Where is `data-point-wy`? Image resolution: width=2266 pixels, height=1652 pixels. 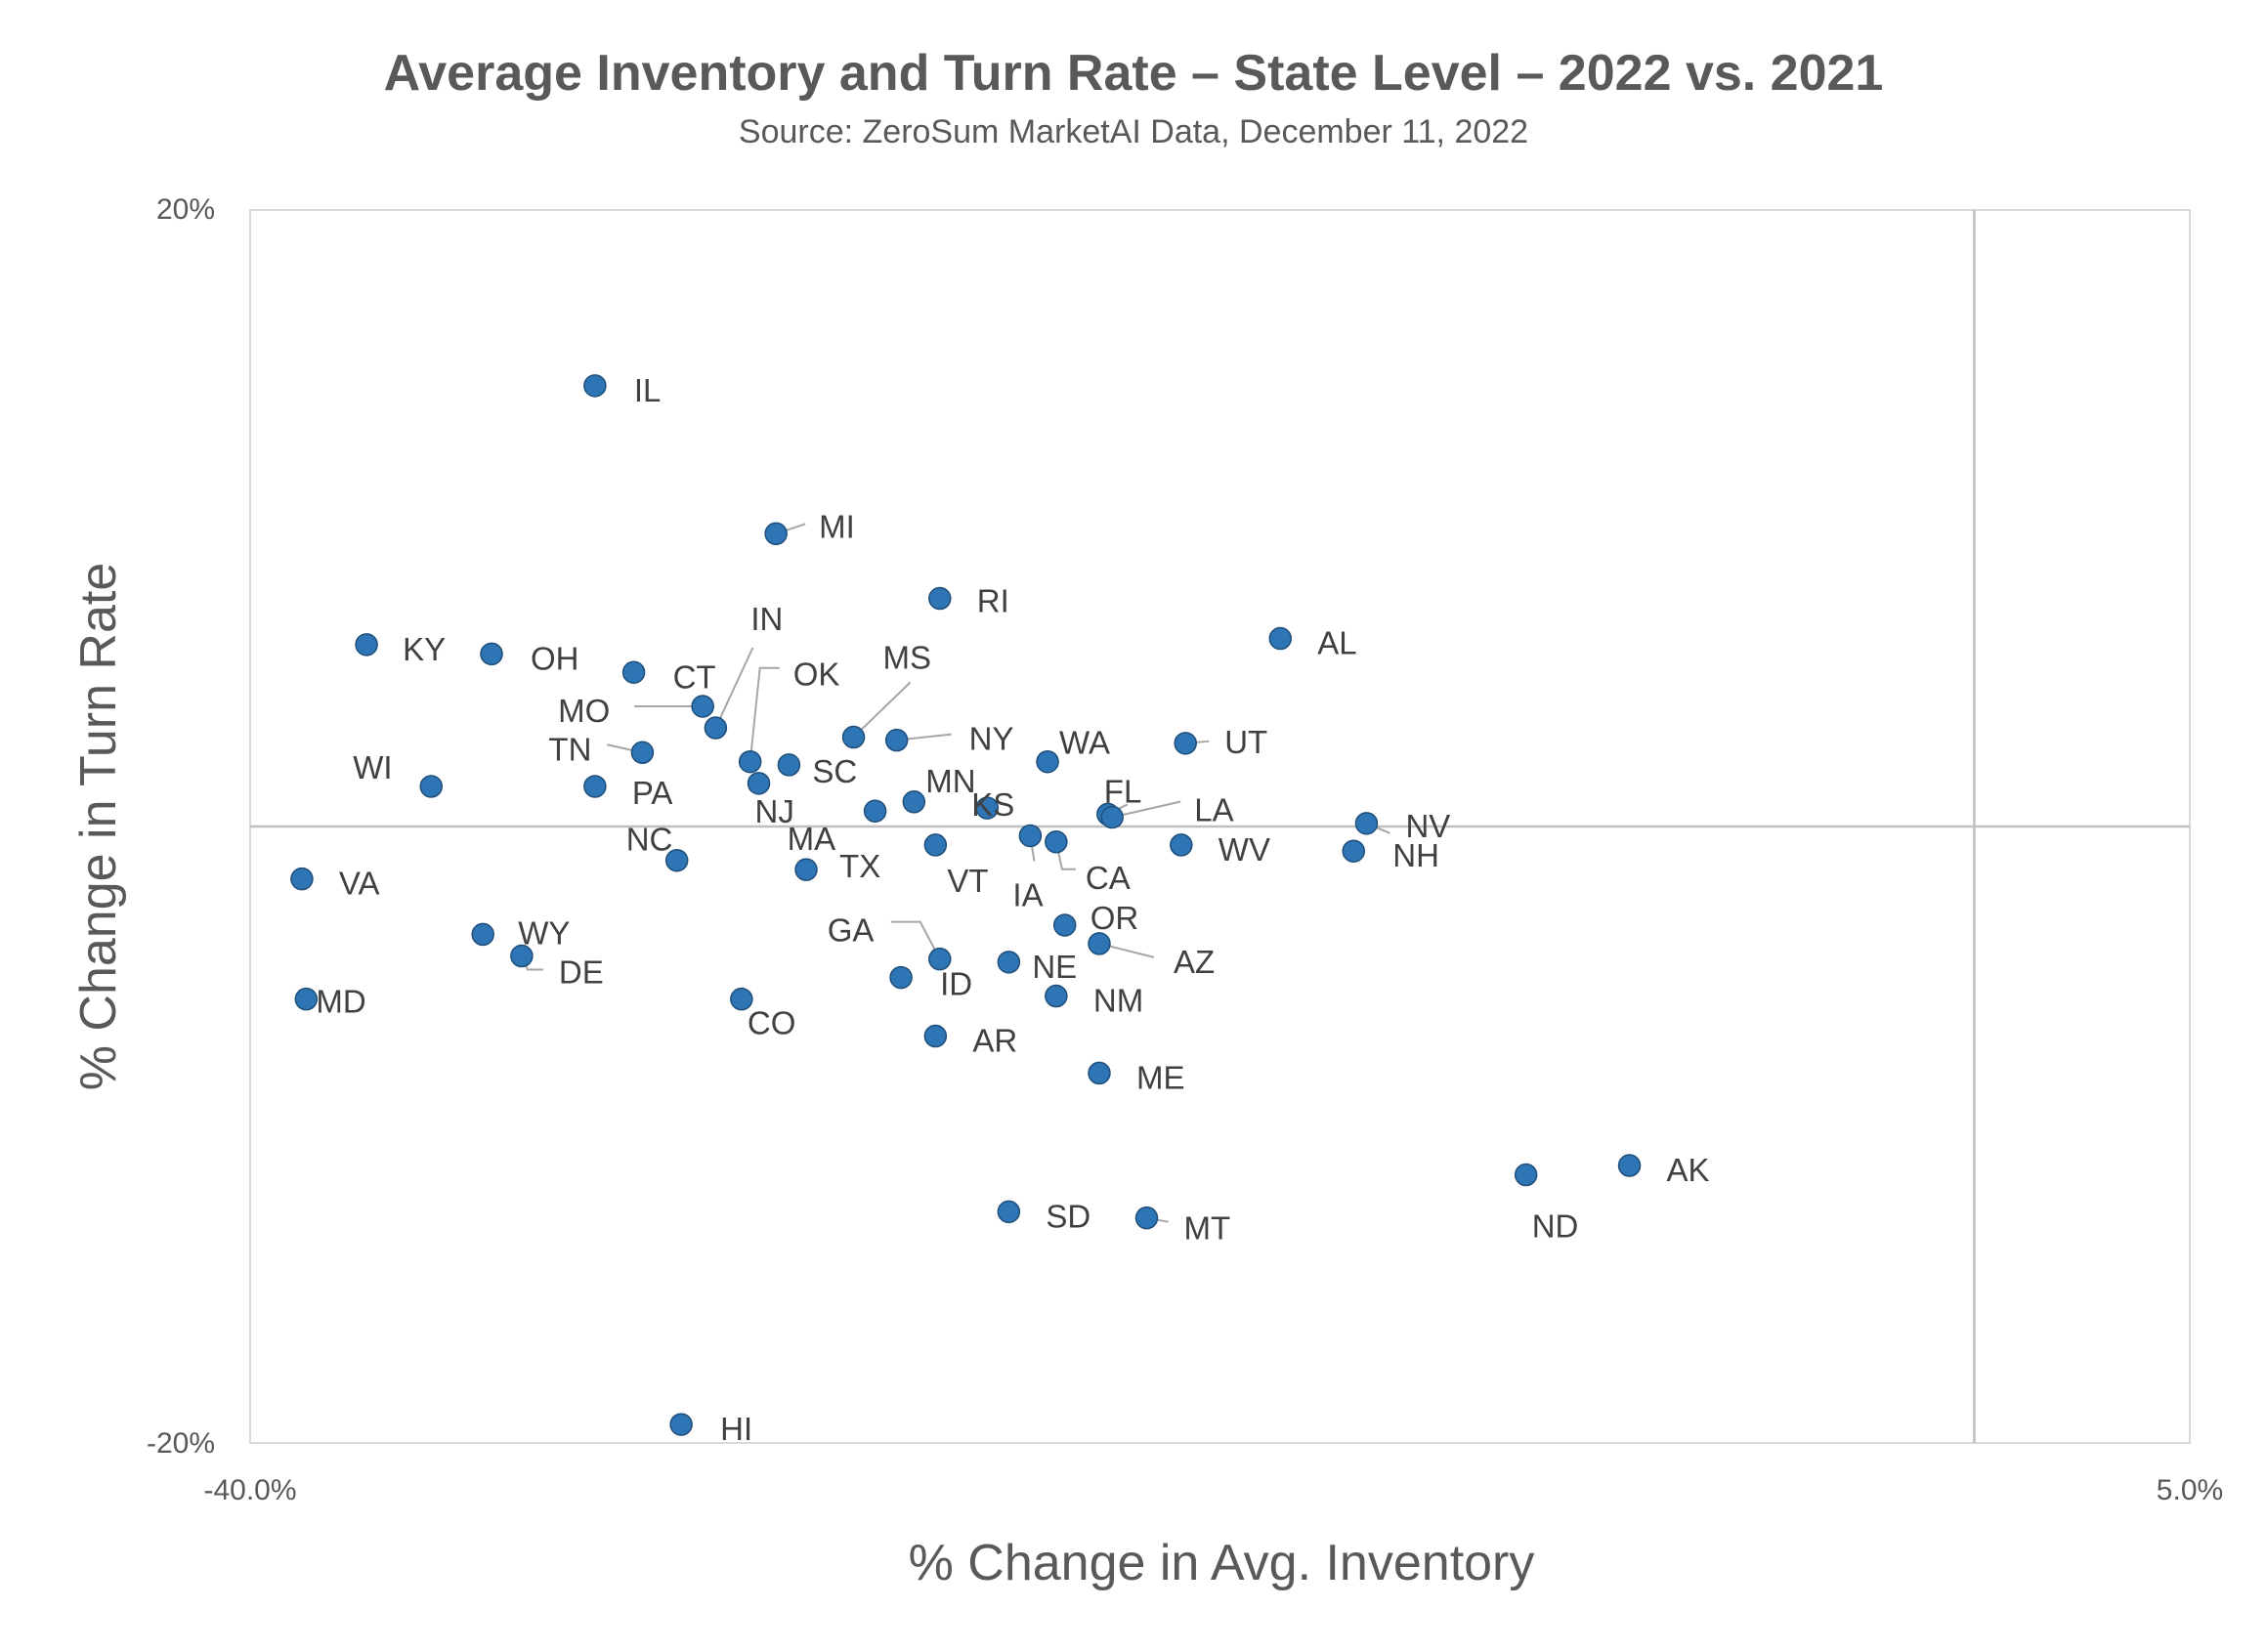
data-point-wy is located at coordinates (483, 934).